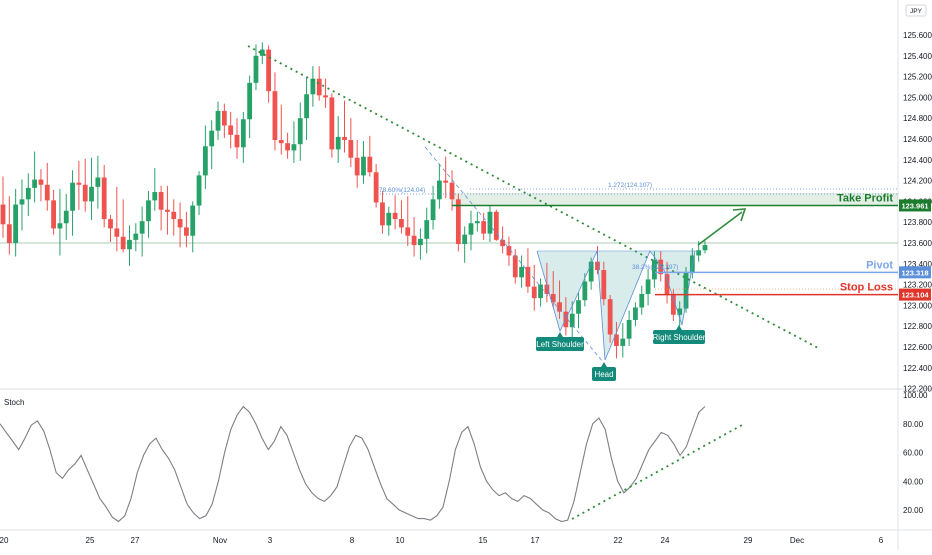 This screenshot has width=932, height=555. What do you see at coordinates (90, 540) in the screenshot?
I see `time-tick-label: 25` at bounding box center [90, 540].